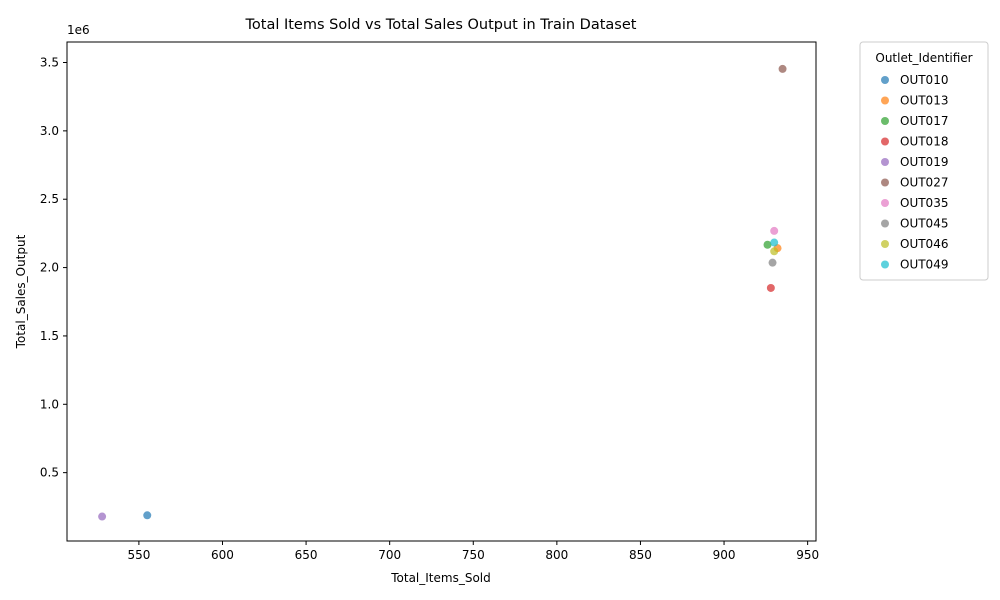  I want to click on y-tick-label: 2.5, so click(49, 199).